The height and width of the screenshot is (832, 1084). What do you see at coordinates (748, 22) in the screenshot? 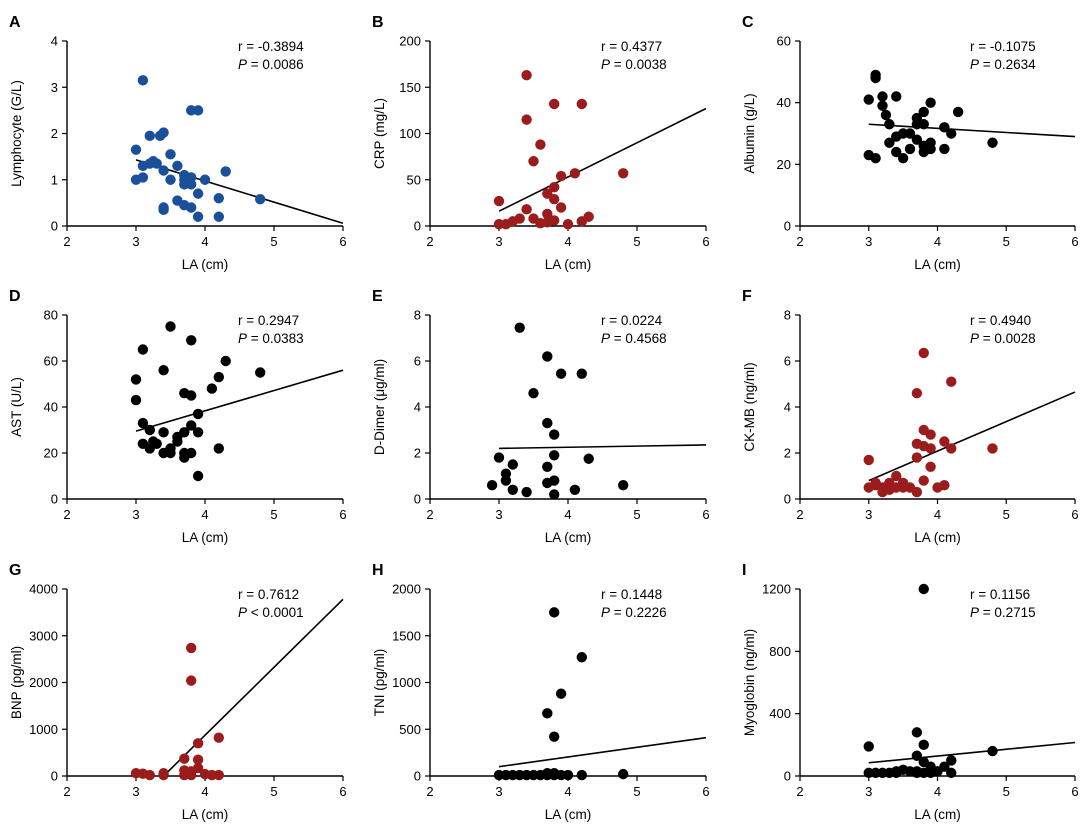
I see `panel-letter: C` at bounding box center [748, 22].